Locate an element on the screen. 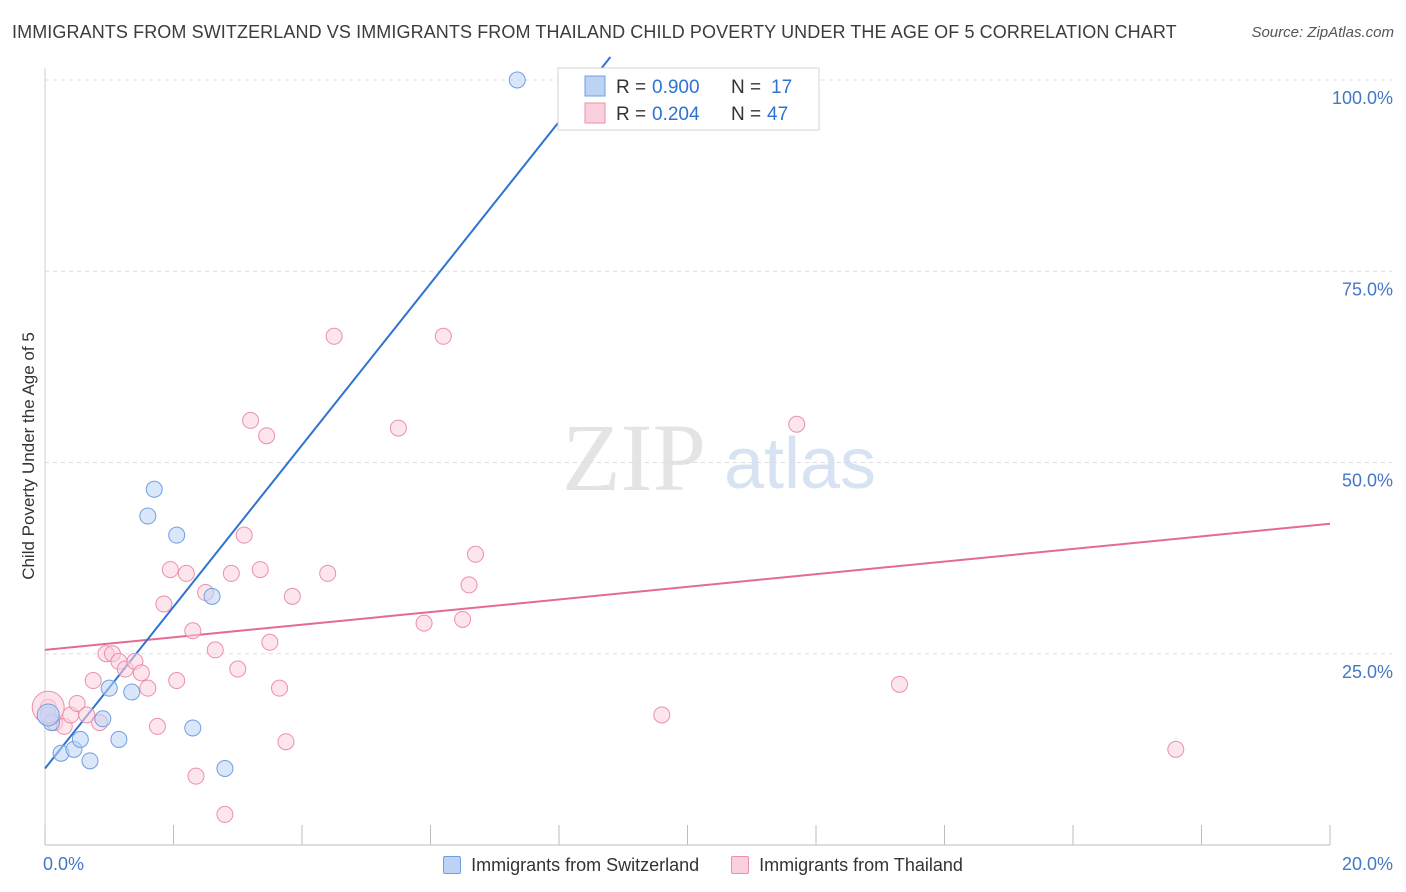  stats-r-value: 0.204 is located at coordinates (676, 114).